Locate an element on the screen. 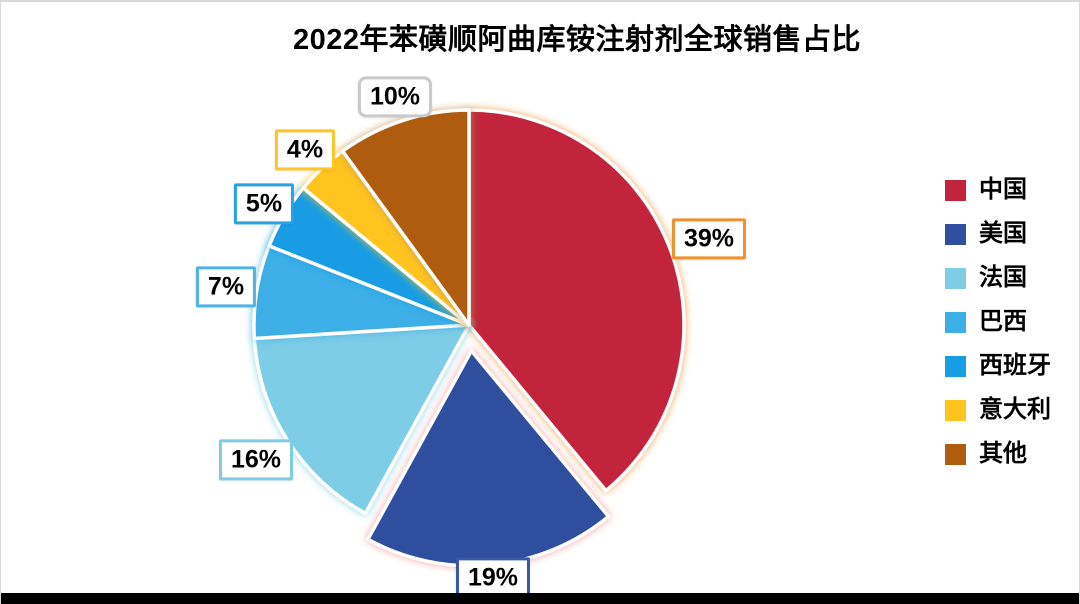 Image resolution: width=1080 pixels, height=604 pixels. pie-slice-china is located at coordinates (576, 300).